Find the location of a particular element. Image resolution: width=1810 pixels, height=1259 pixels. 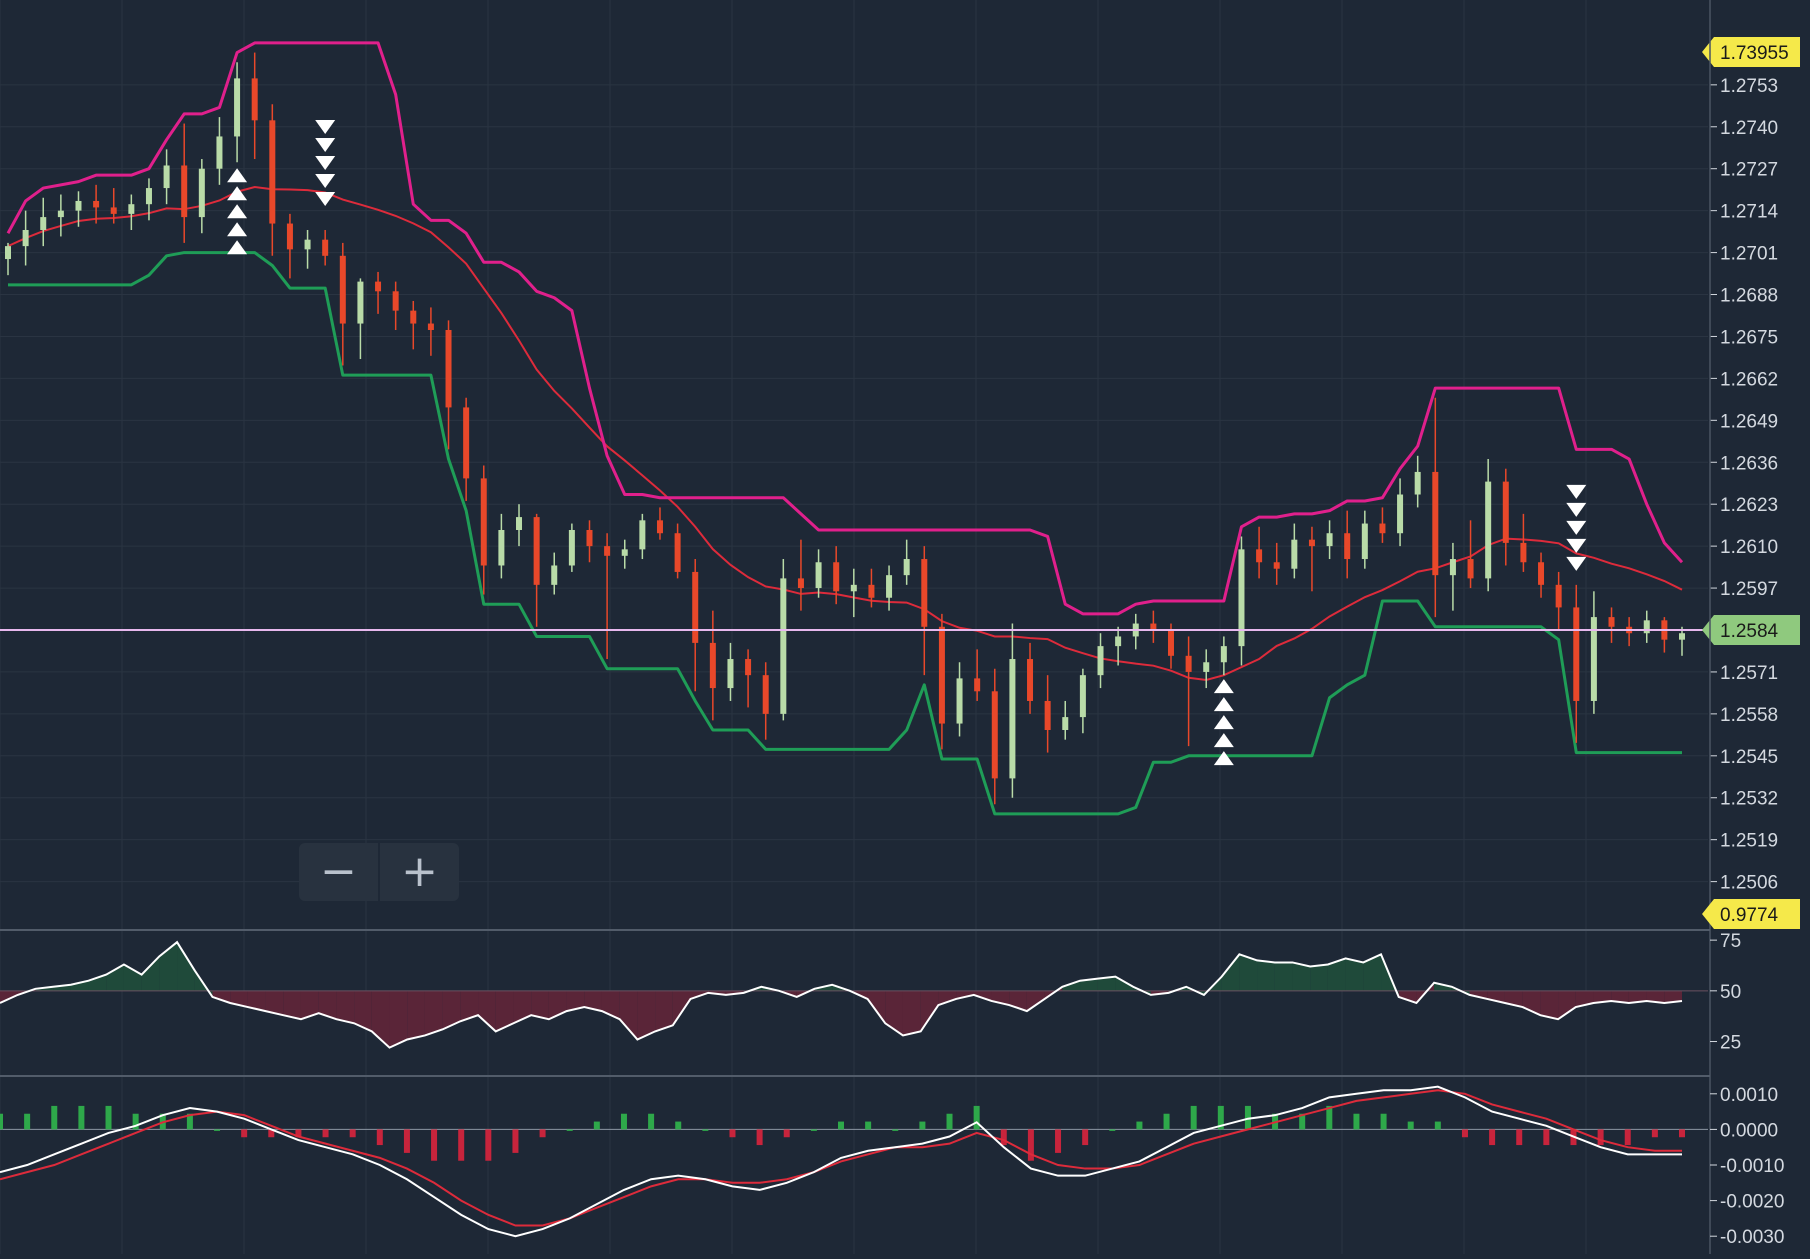

price-axis-label: 1.2636 is located at coordinates (1749, 463).